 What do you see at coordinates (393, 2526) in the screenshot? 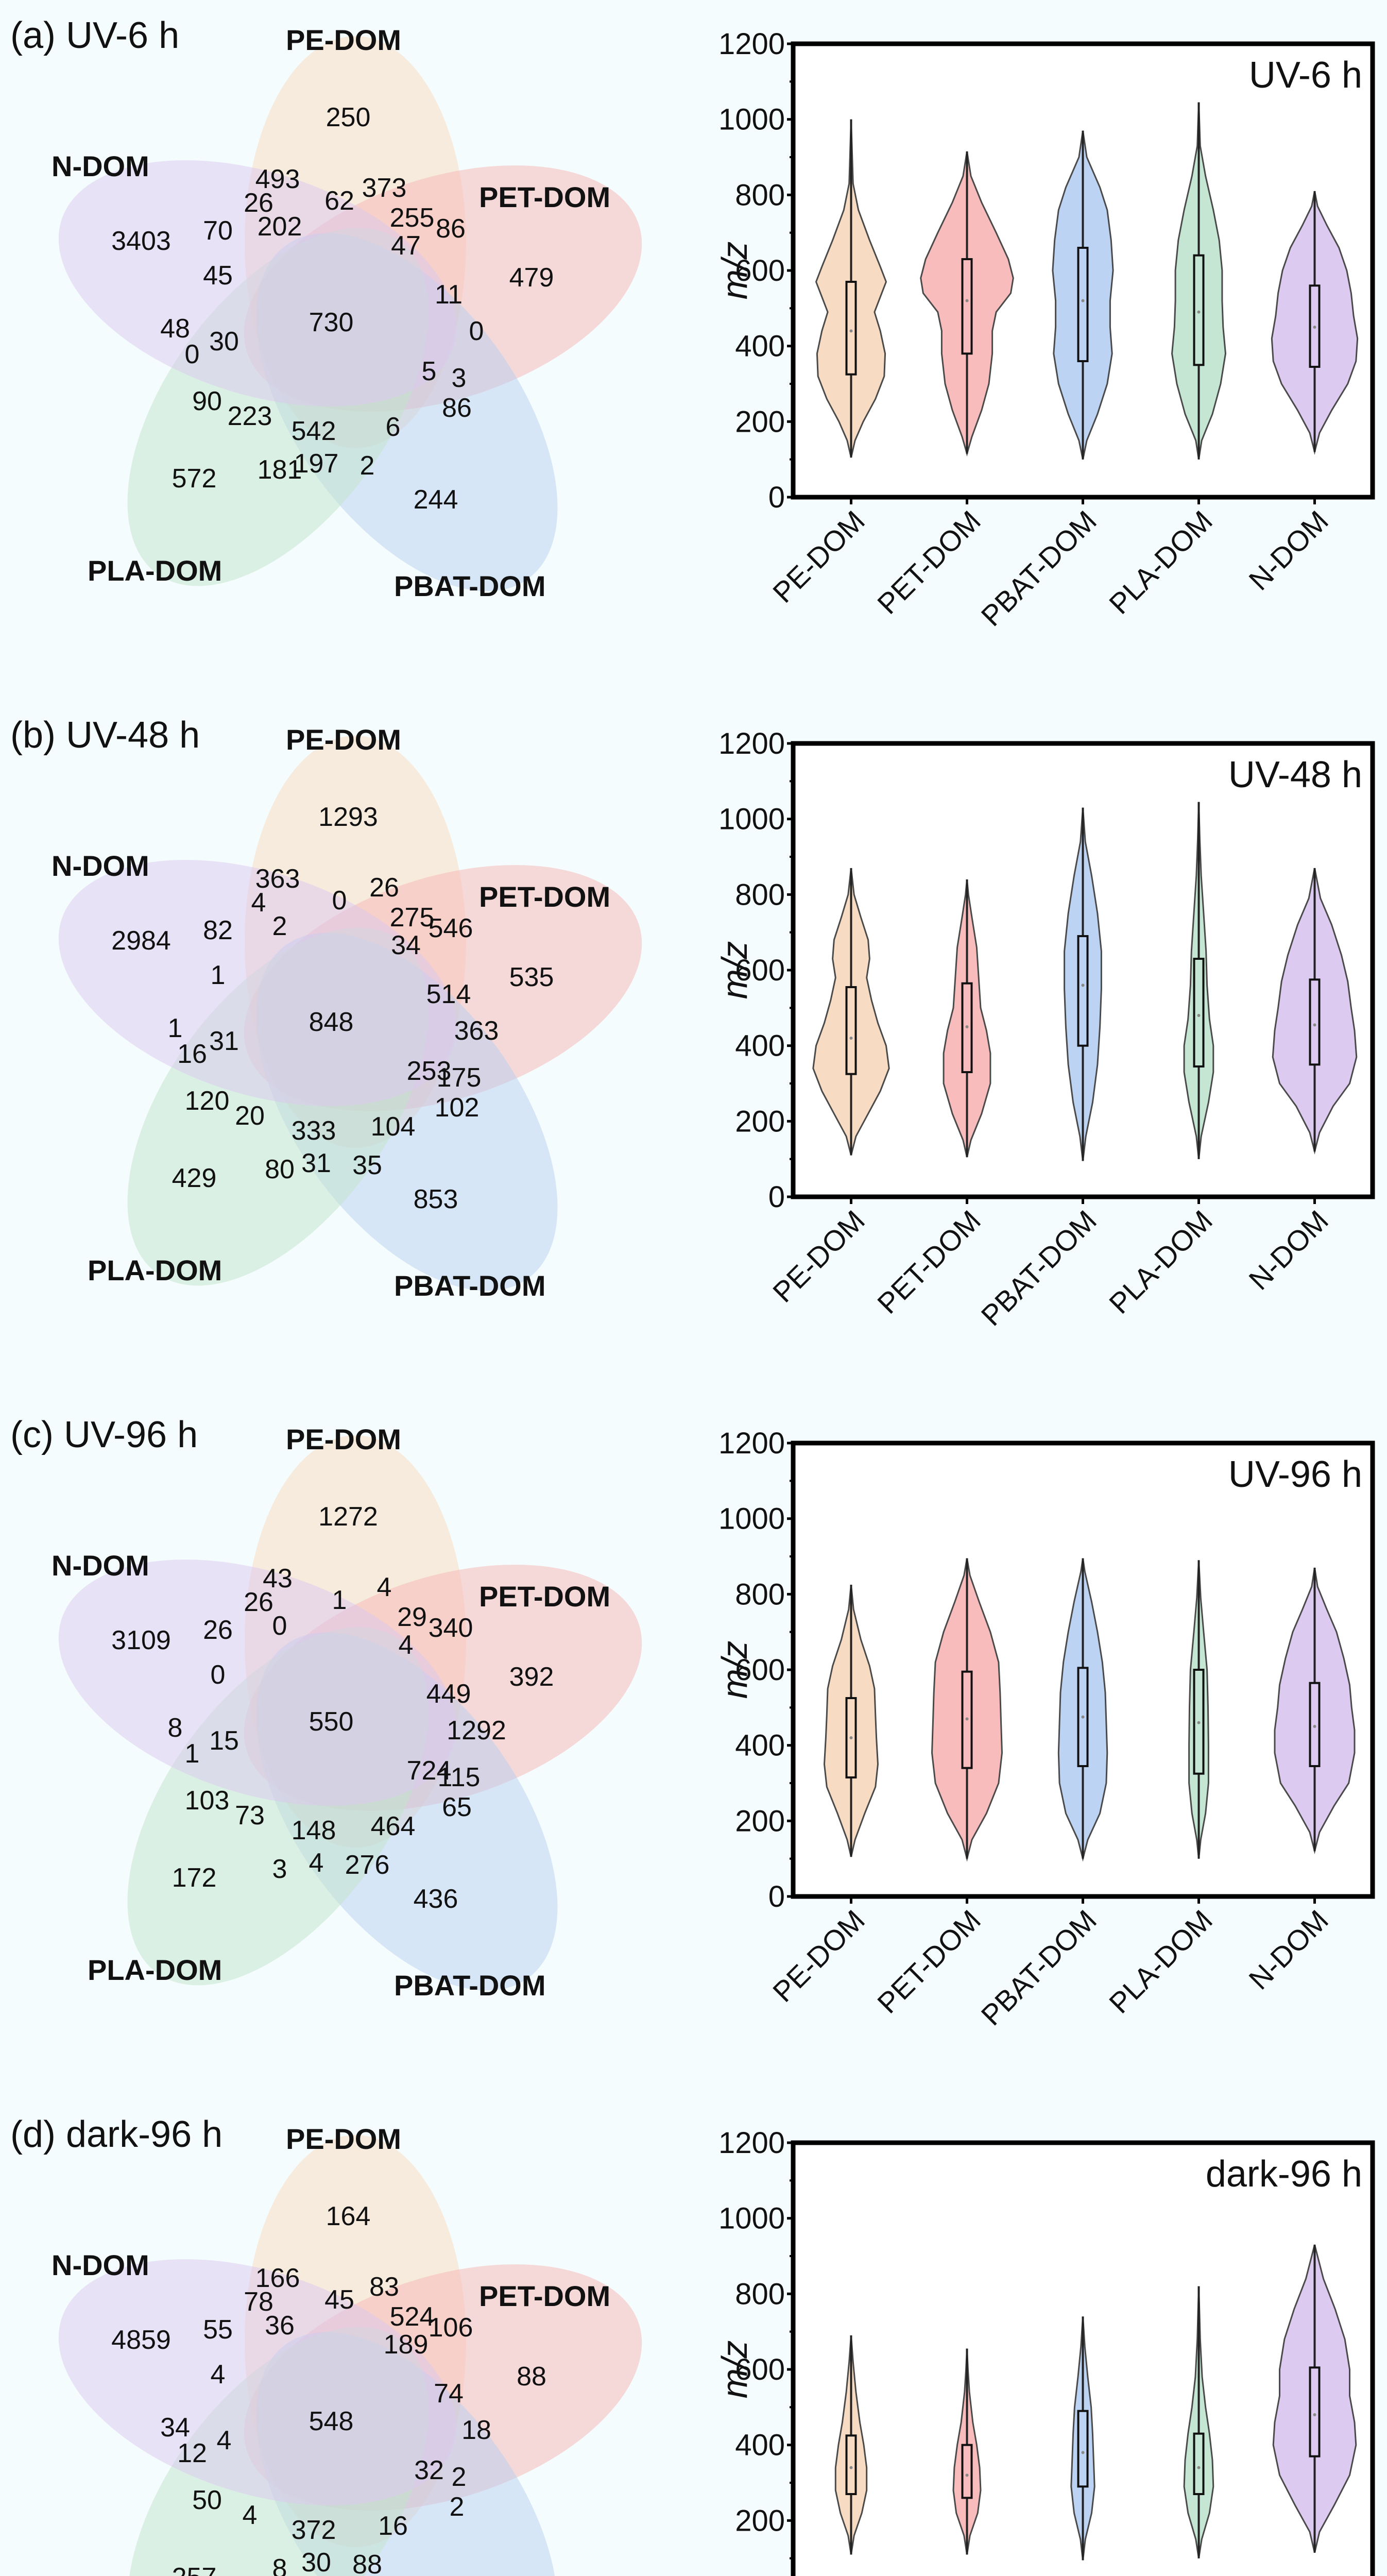
I see `venn-region-count: 16` at bounding box center [393, 2526].